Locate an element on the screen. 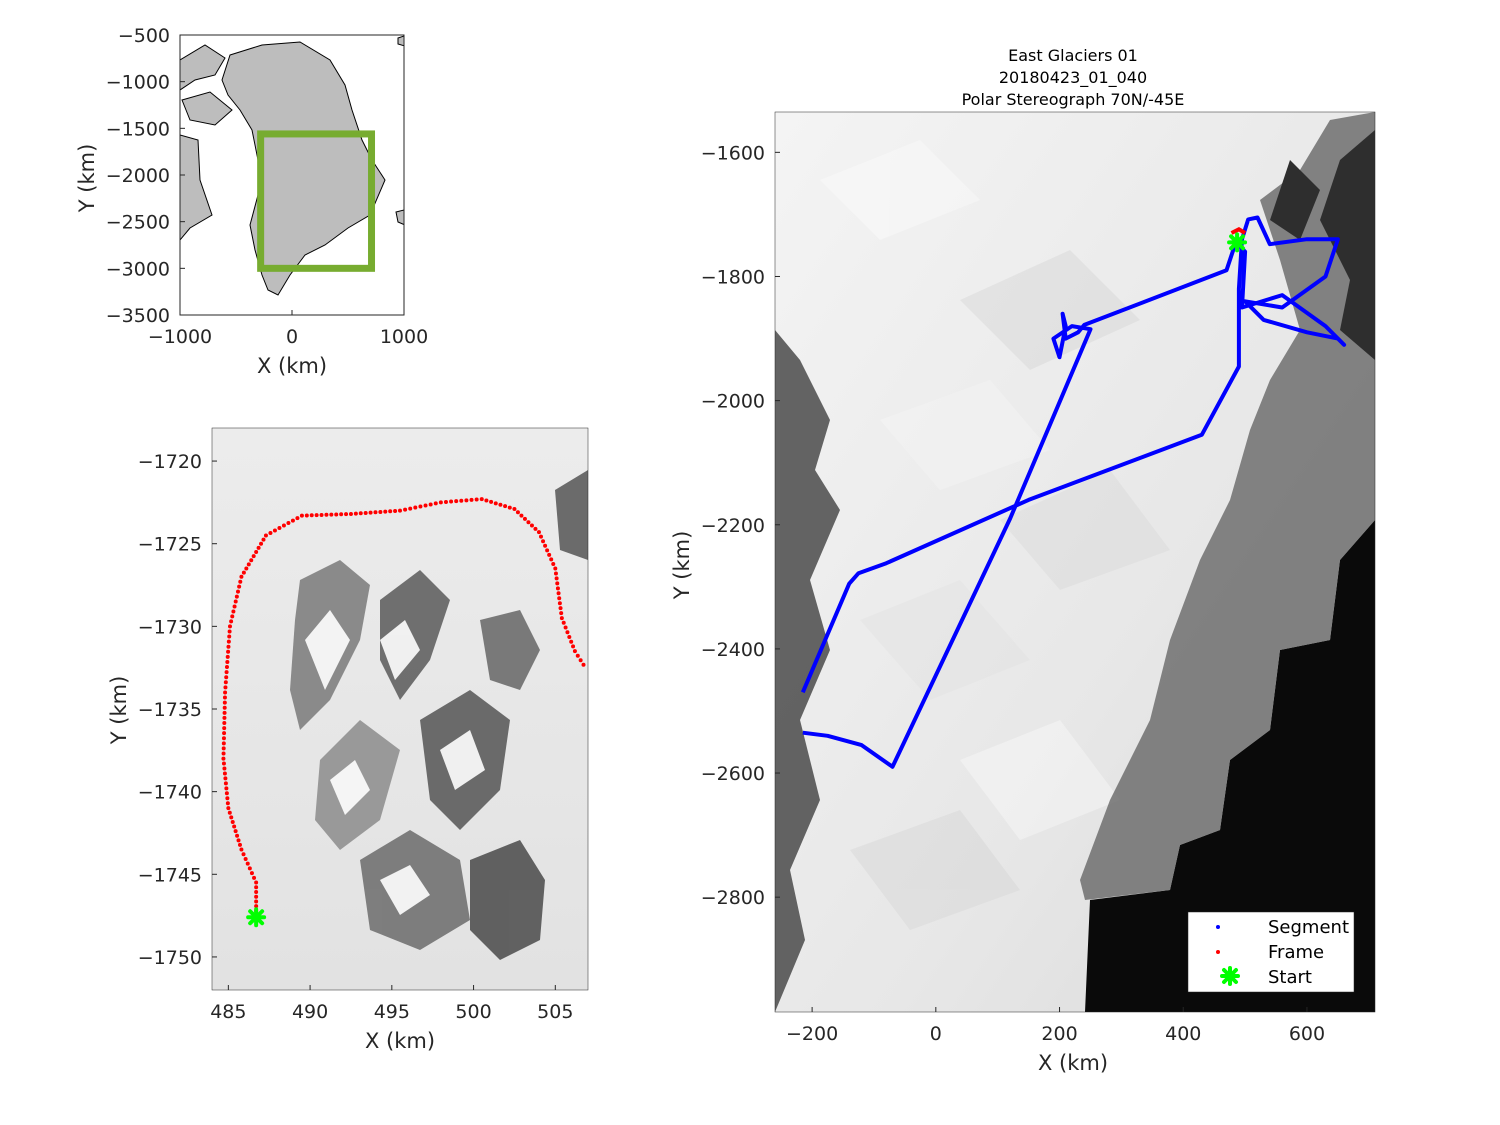 The image size is (1500, 1125). overview-xtick-label: 0 is located at coordinates (292, 337).